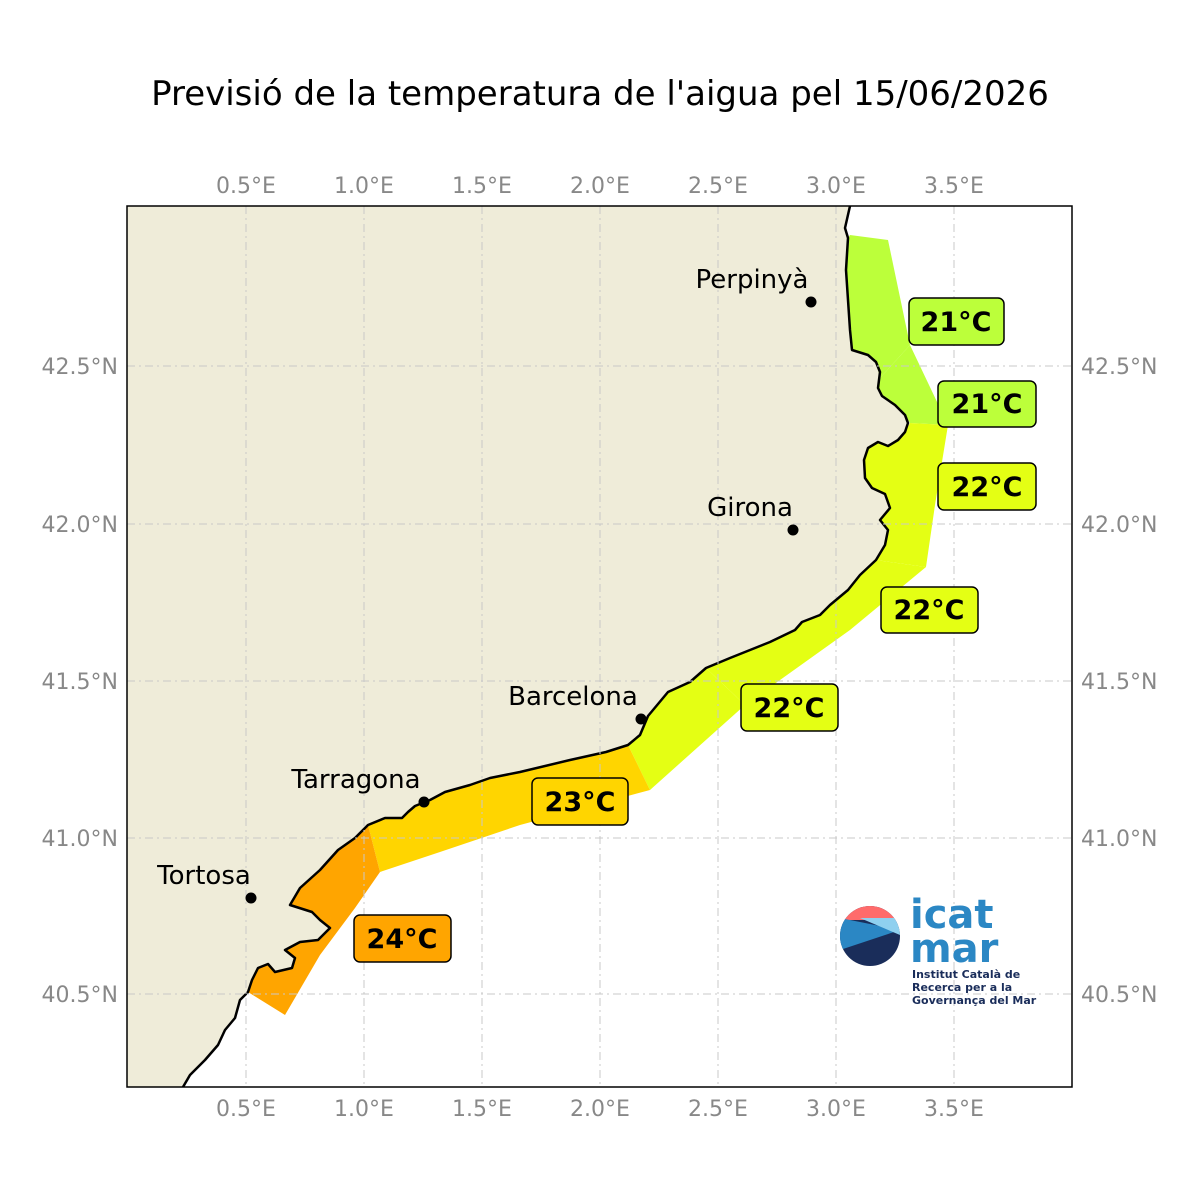 Image resolution: width=1200 pixels, height=1200 pixels. I want to click on zone-23c, so click(509, 808).